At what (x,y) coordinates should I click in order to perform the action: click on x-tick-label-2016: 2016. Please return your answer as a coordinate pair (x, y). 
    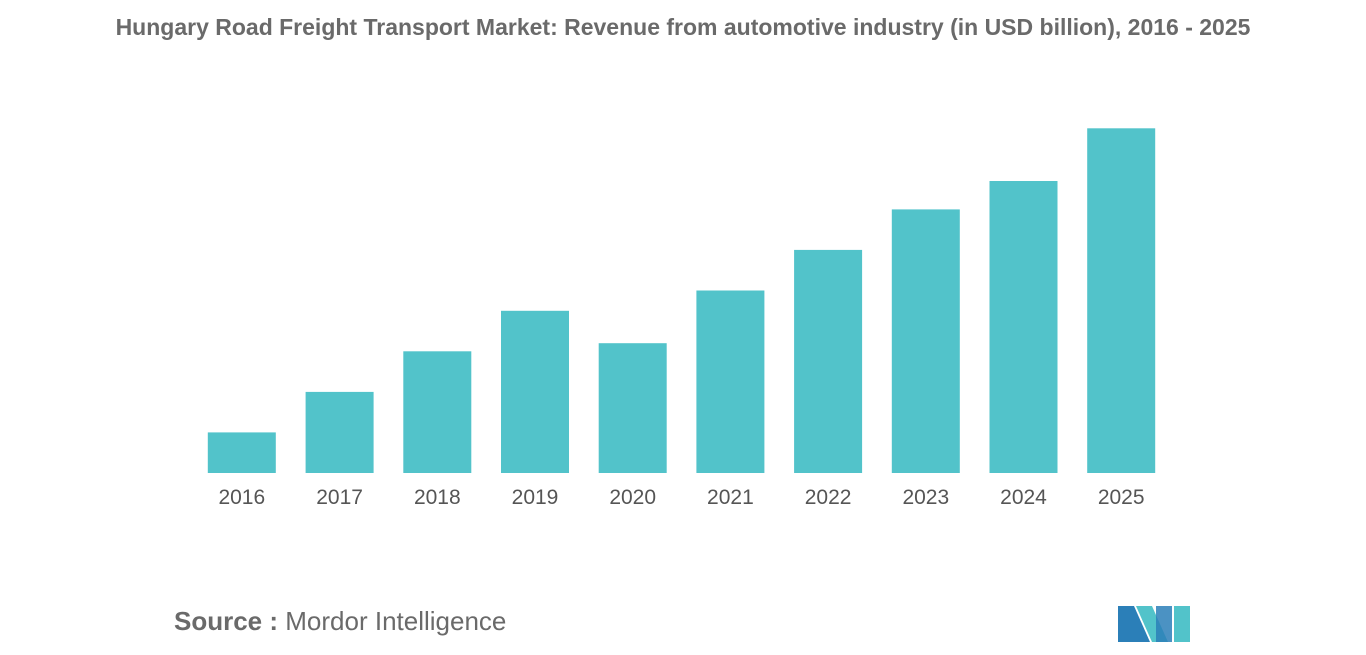
    Looking at the image, I should click on (241, 497).